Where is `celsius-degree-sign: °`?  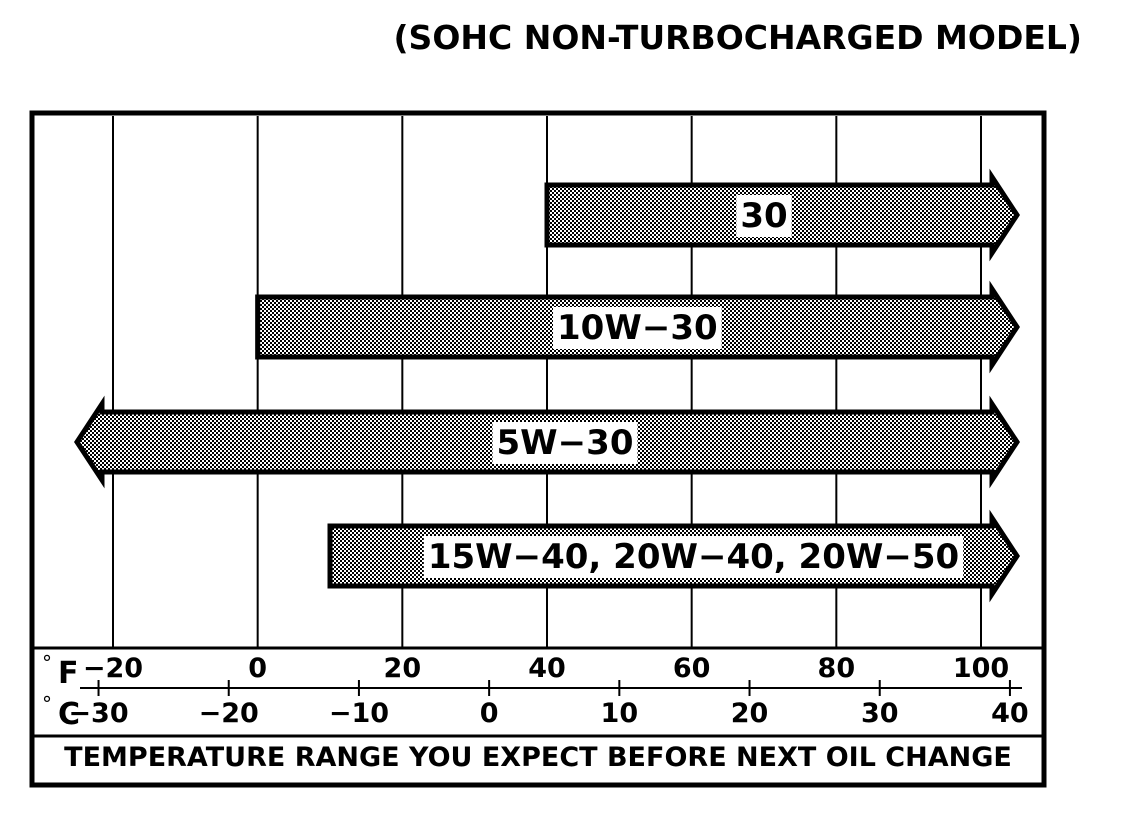
celsius-degree-sign: ° is located at coordinates (47, 704).